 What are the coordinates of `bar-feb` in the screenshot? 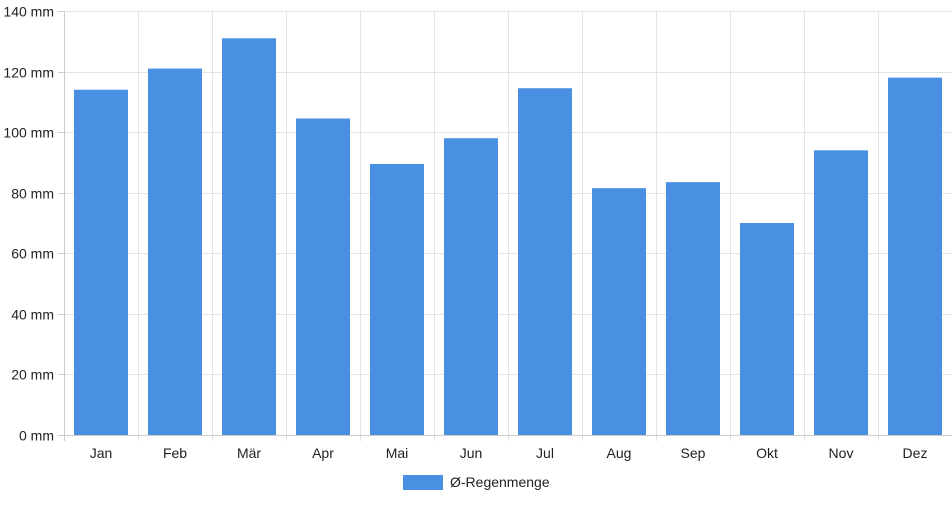 It's located at (175, 252).